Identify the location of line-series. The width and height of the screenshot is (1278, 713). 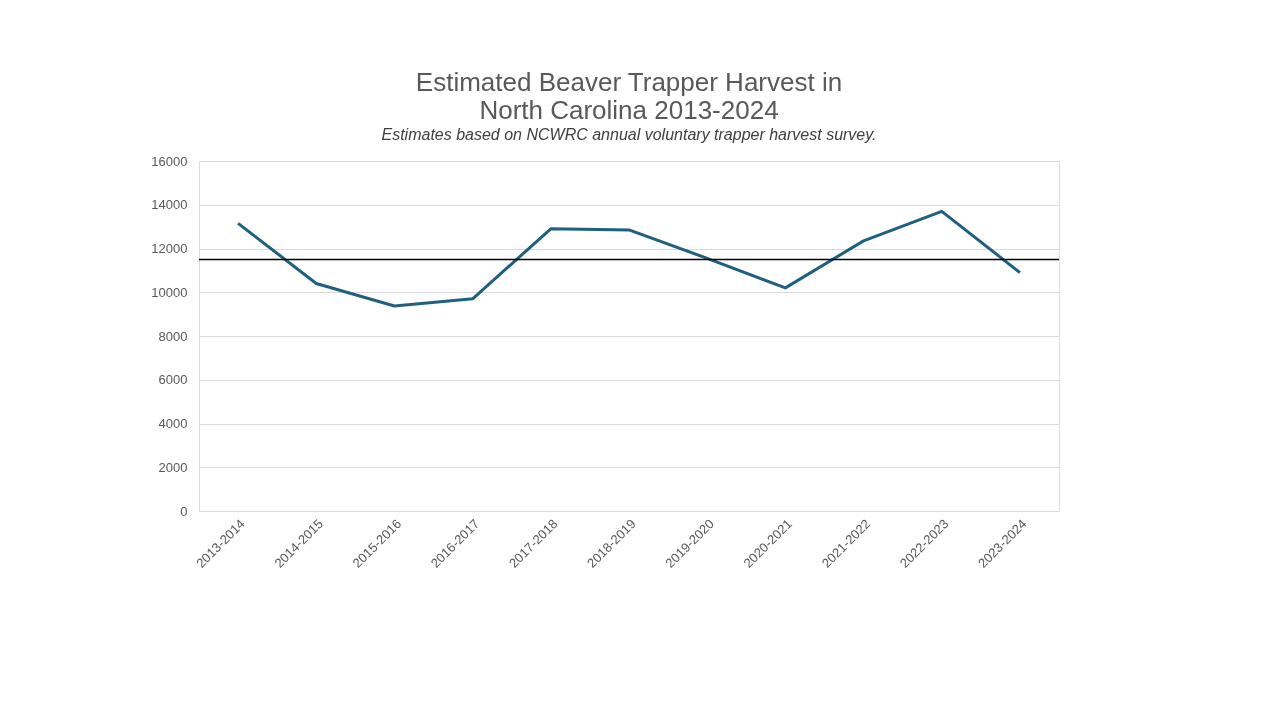
(629, 258).